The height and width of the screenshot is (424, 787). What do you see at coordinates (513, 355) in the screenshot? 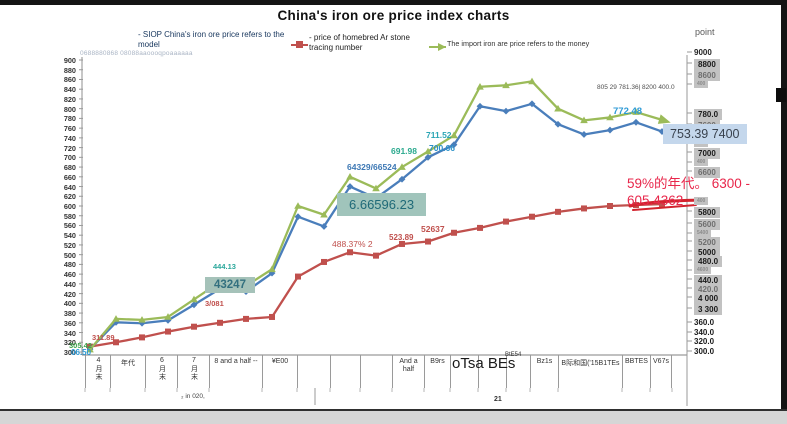
I see `x-axis-small-label-bte54: BtE54` at bounding box center [513, 355].